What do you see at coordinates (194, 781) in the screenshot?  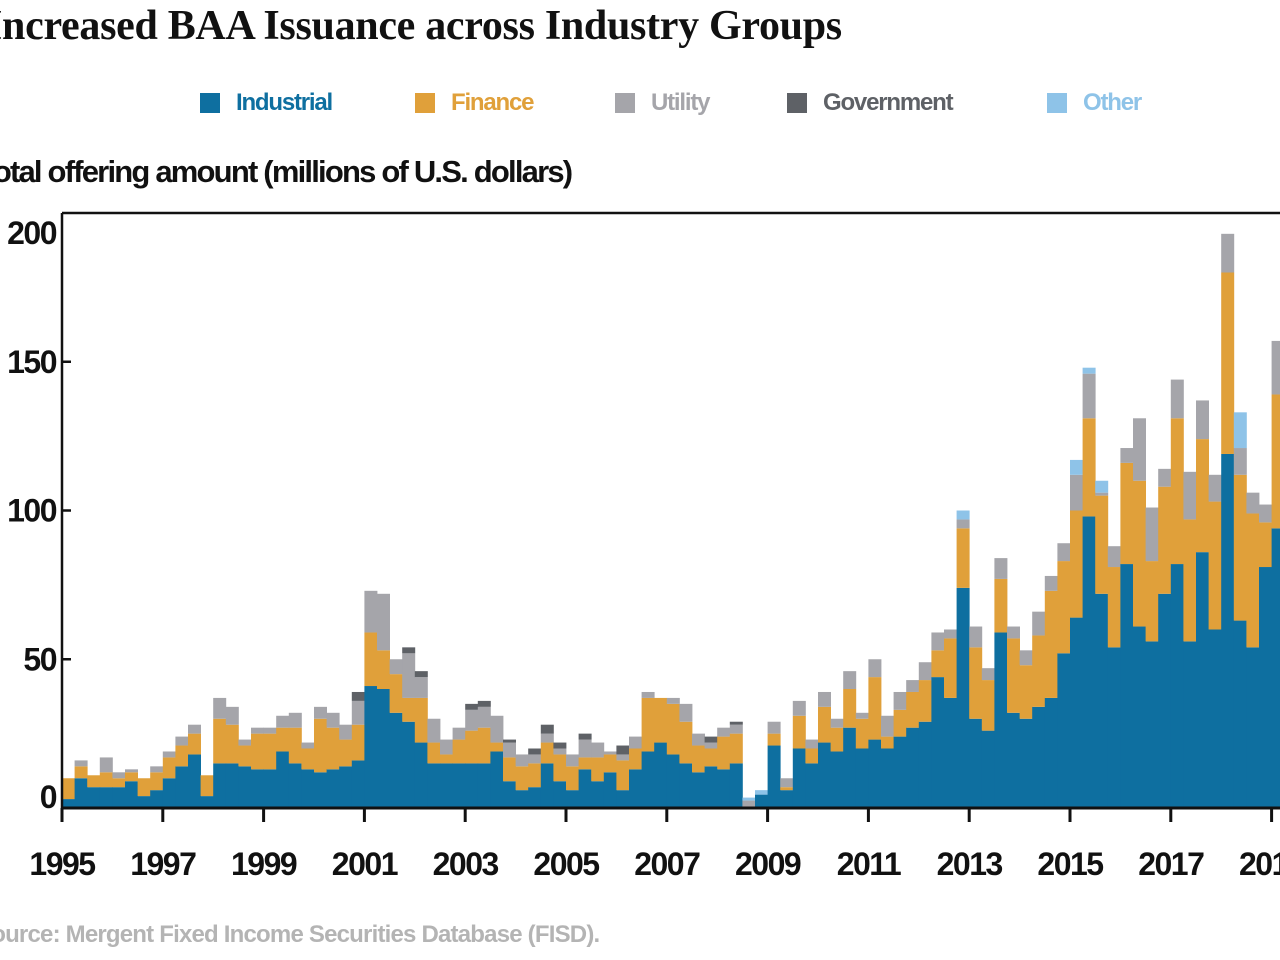 I see `bar-industrial-1997Q3` at bounding box center [194, 781].